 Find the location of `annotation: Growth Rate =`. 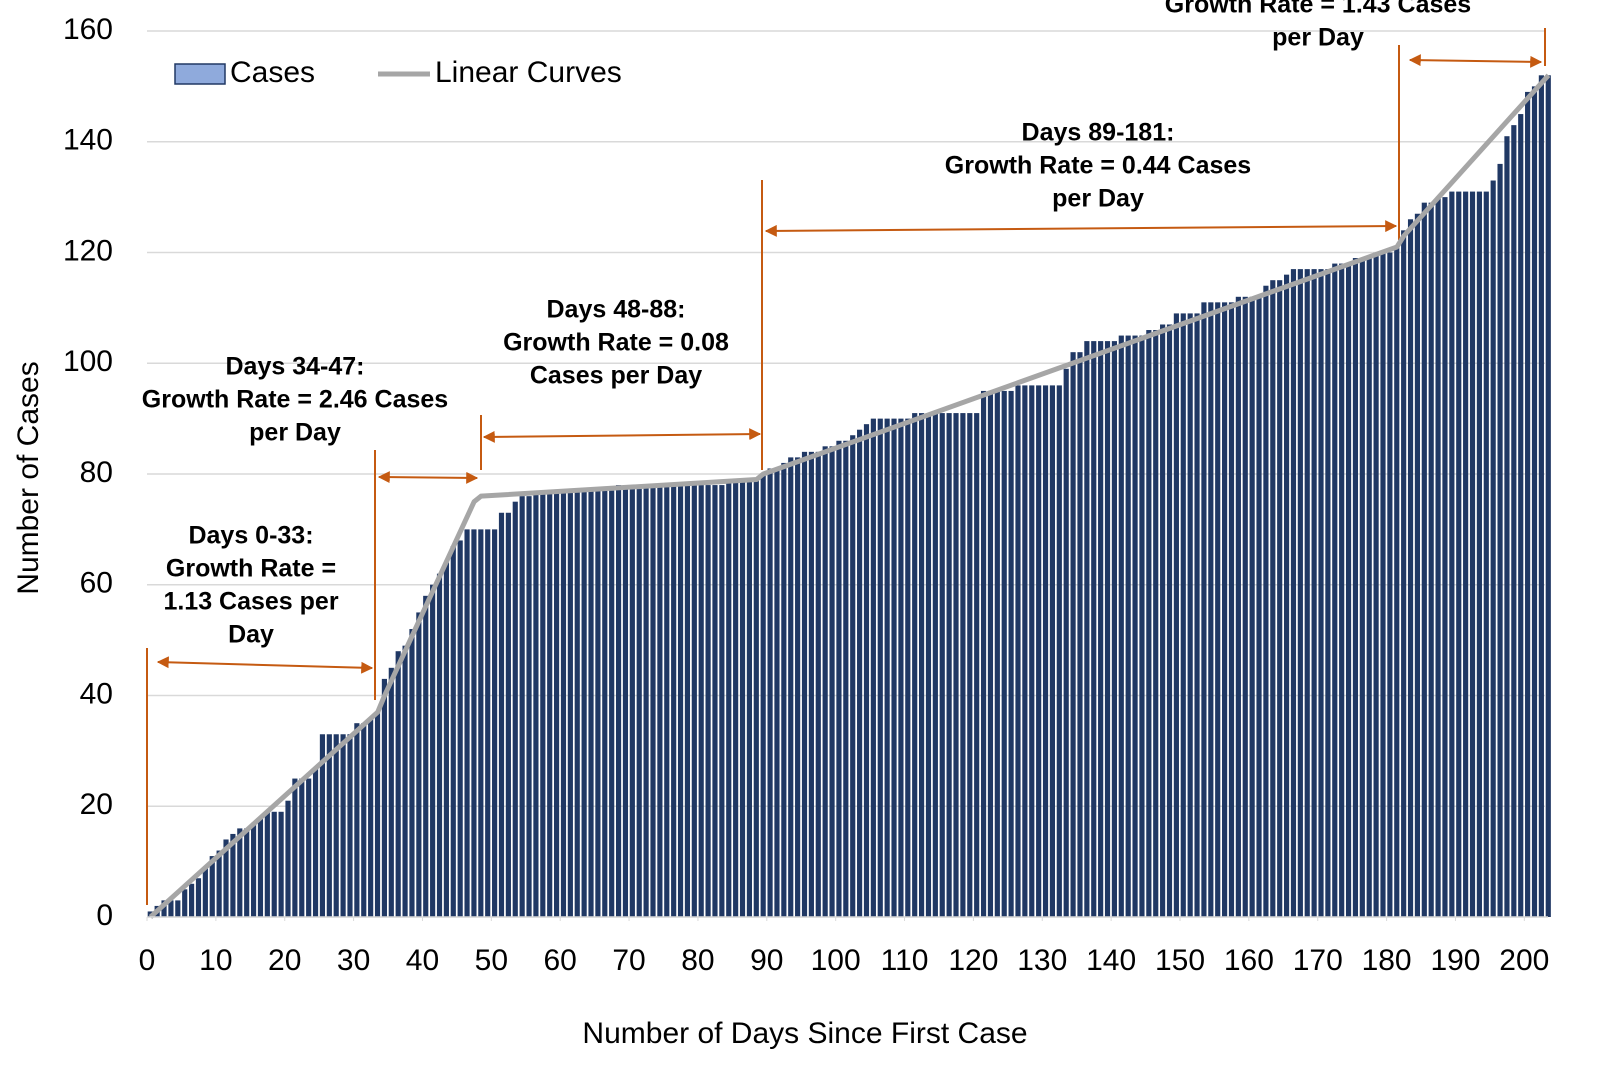

annotation: Growth Rate = is located at coordinates (251, 569).